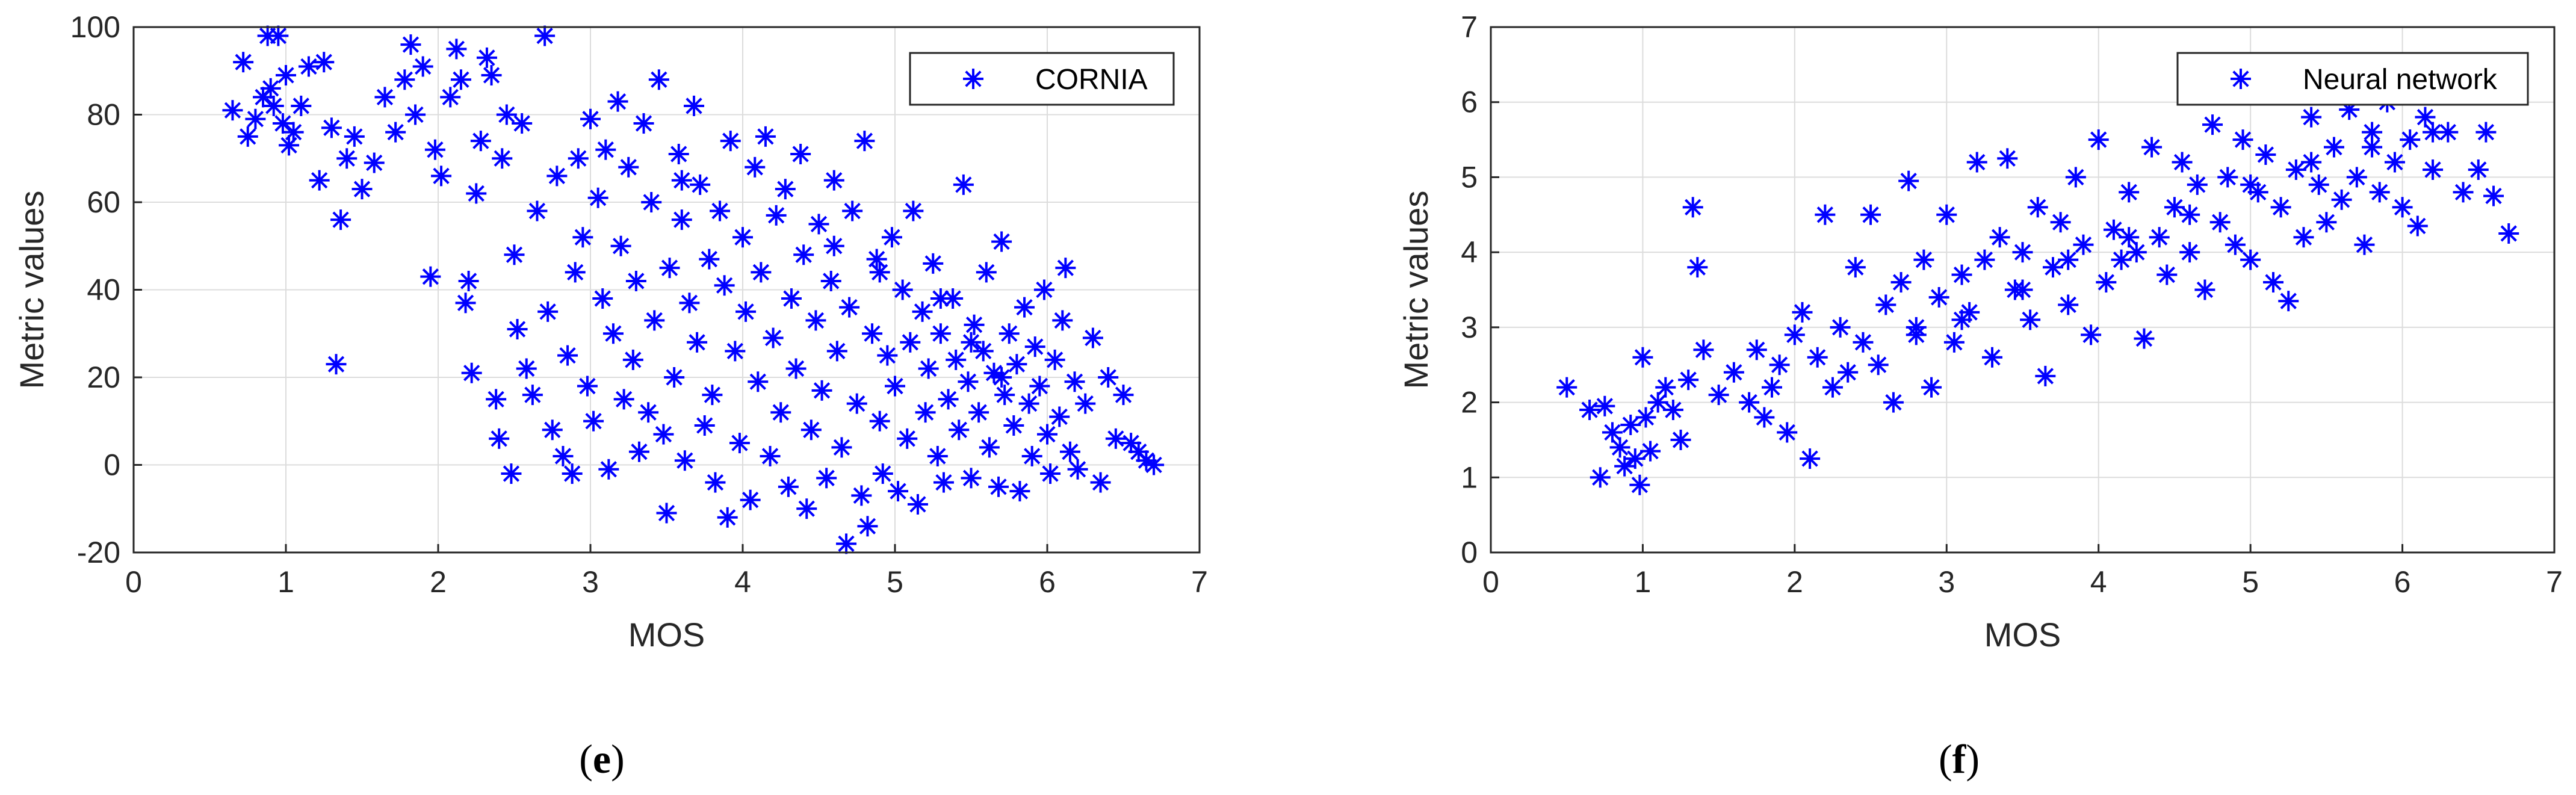 The image size is (2576, 795). I want to click on y-tick-label: 6, so click(1470, 102).